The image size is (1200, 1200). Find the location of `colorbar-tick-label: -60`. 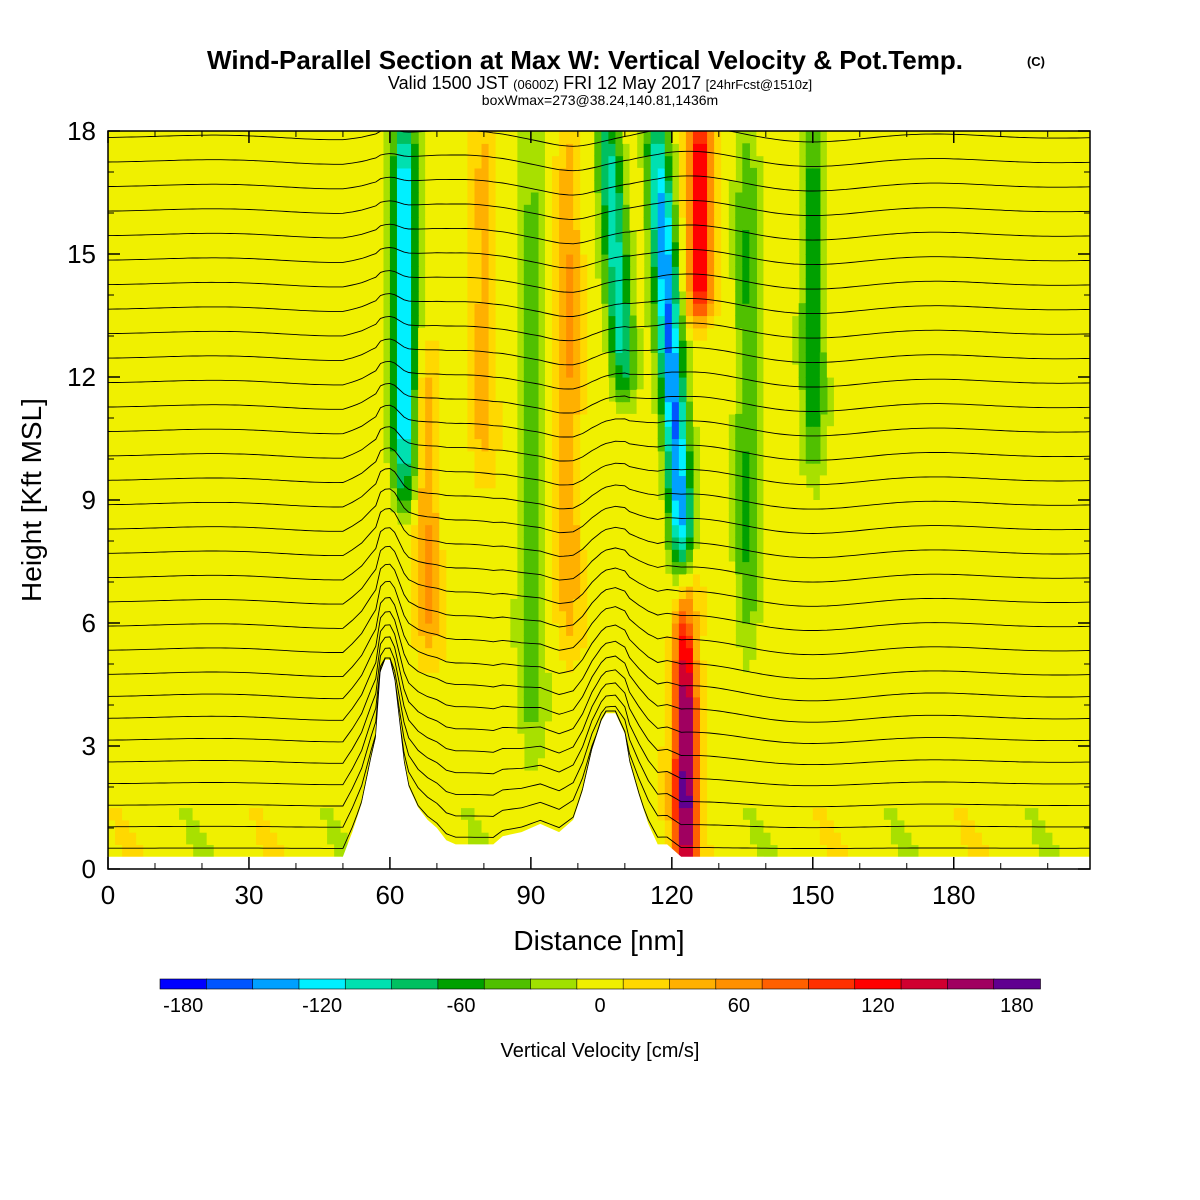

colorbar-tick-label: -60 is located at coordinates (461, 1006).